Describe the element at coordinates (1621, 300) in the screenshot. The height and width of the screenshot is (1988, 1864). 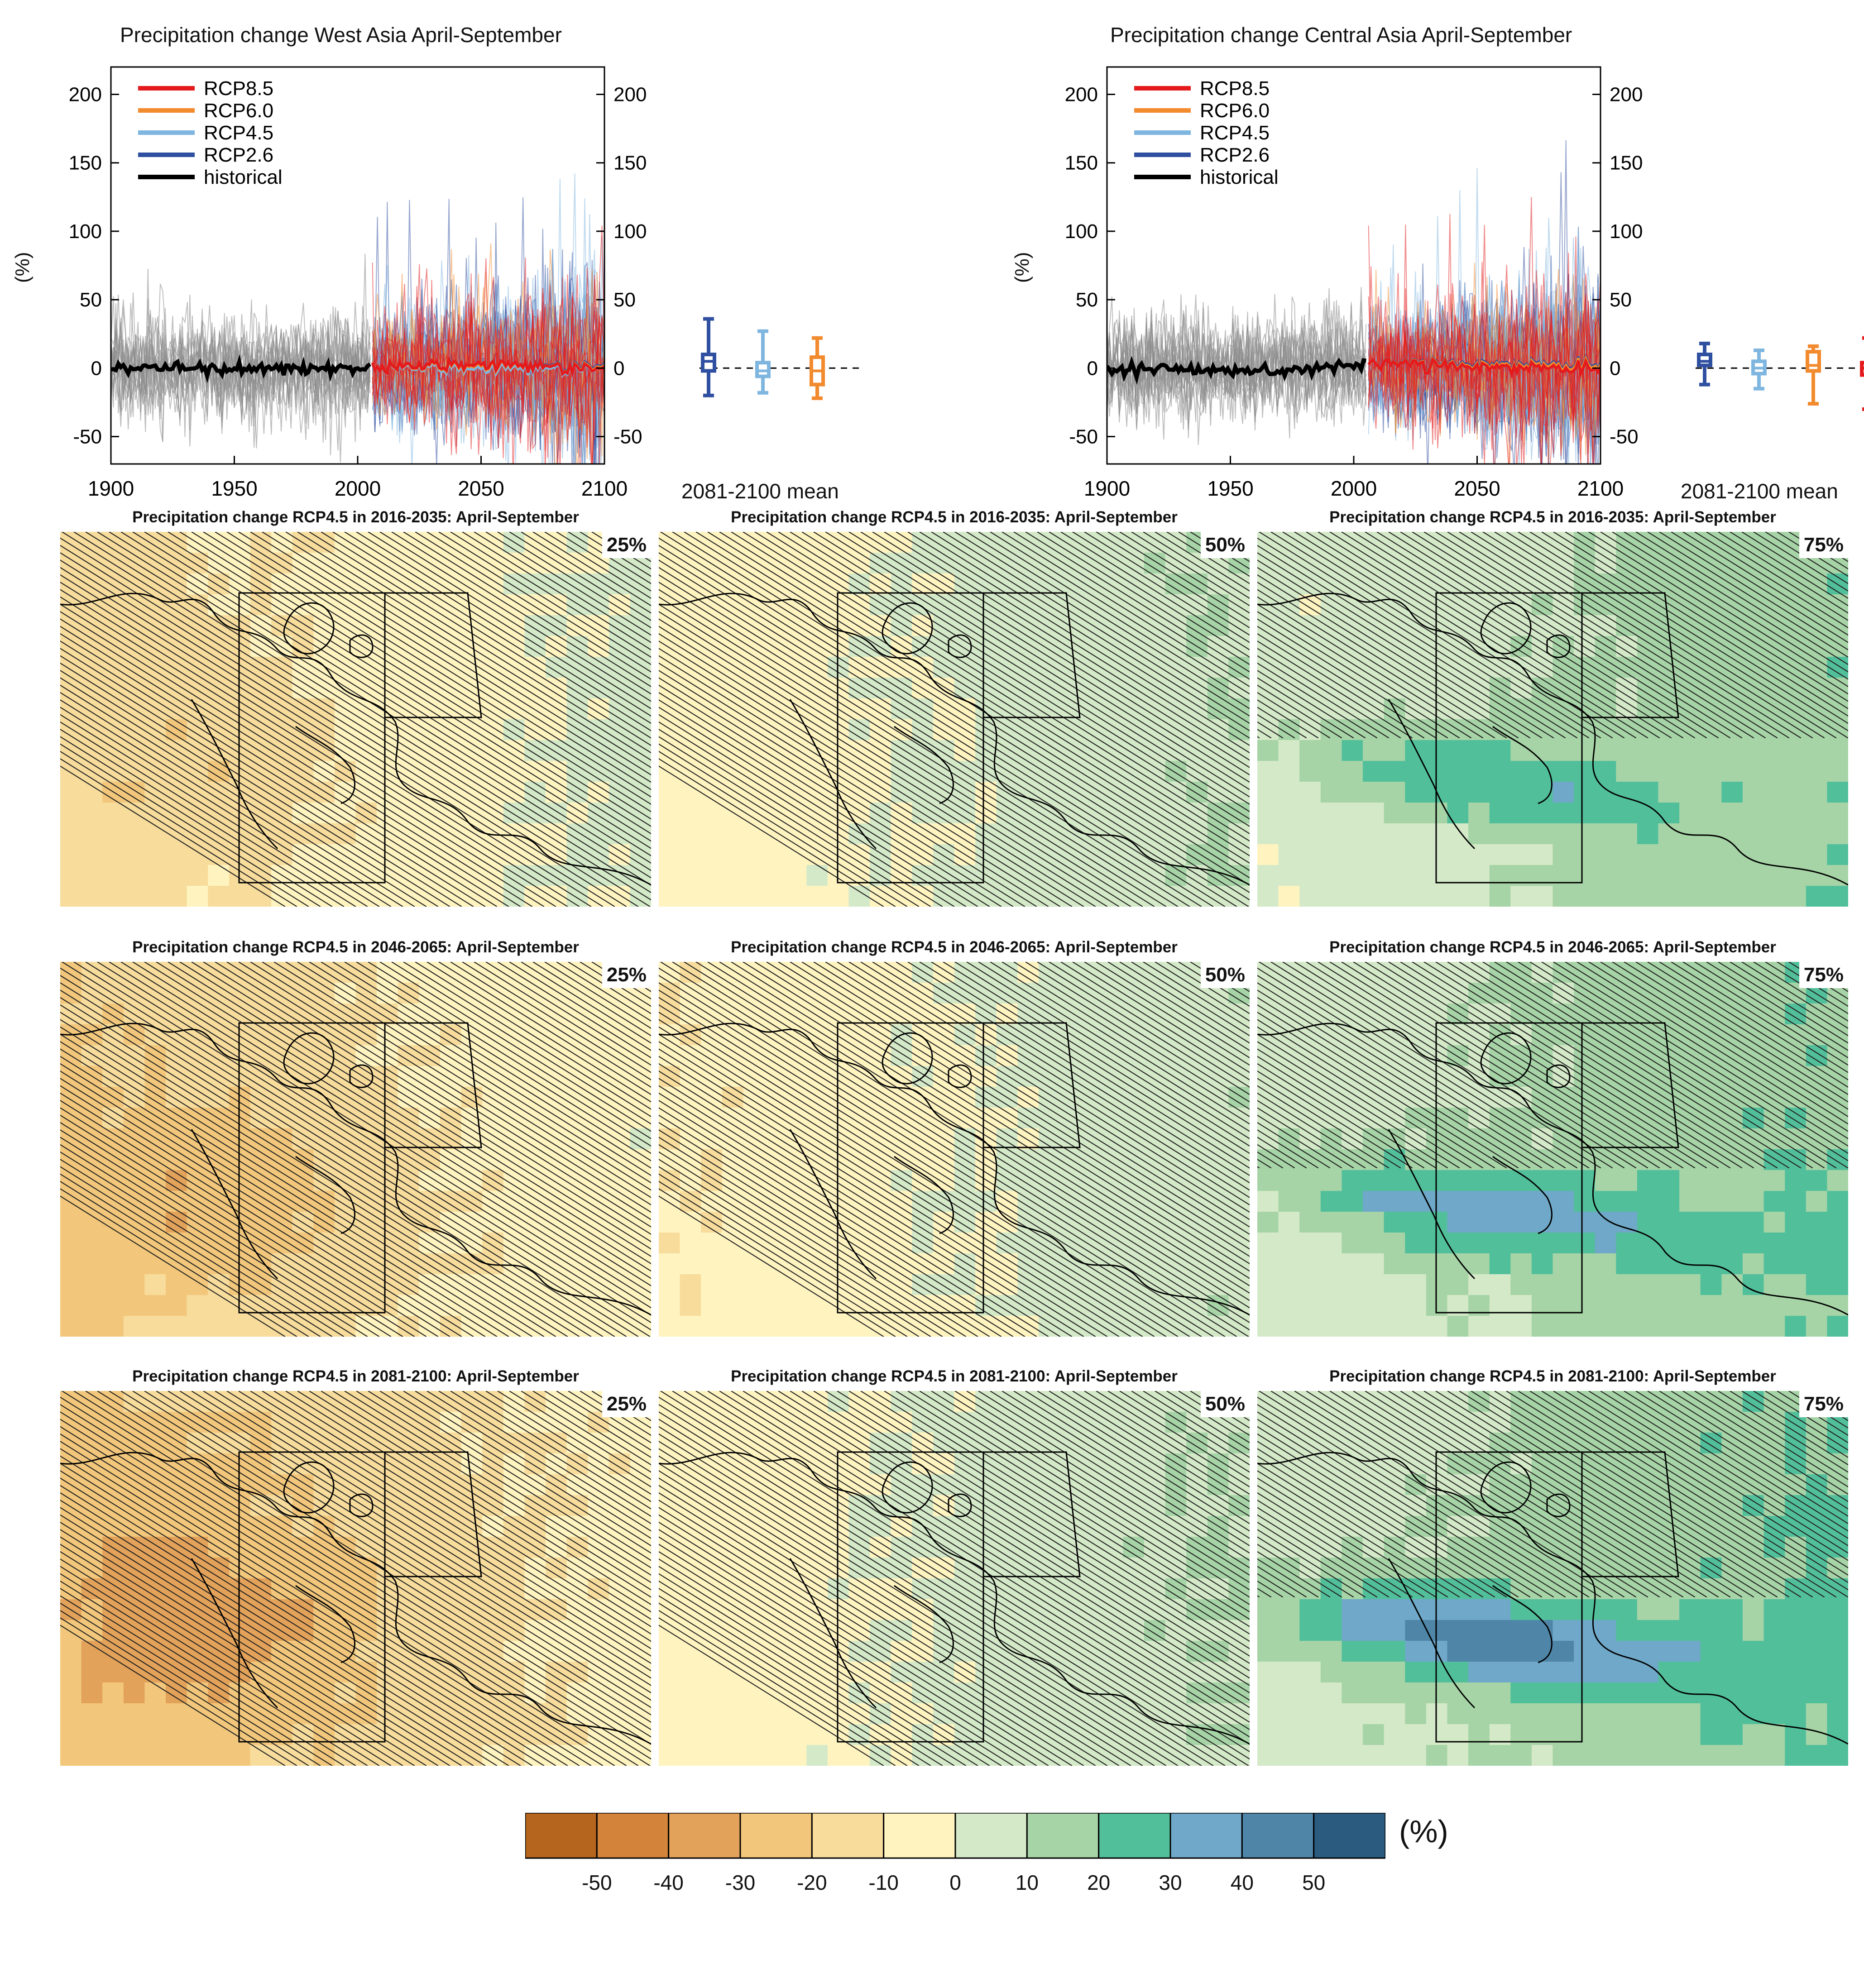
I see `y-tick-label-right: 50` at that location.